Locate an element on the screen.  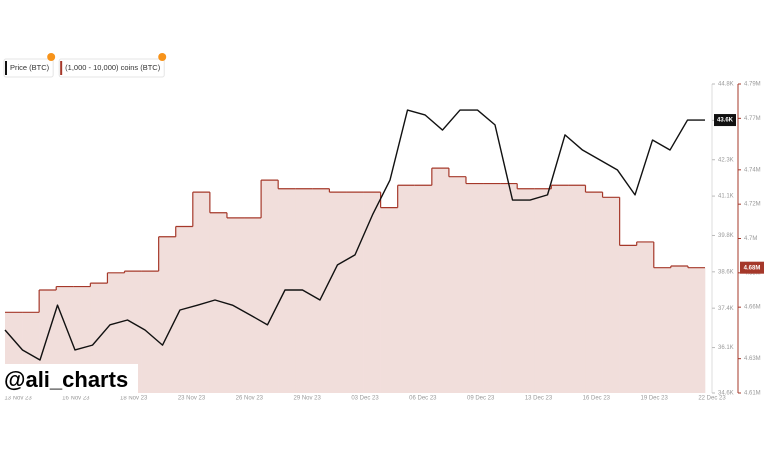
x-tick-label: 16 Dec 23 is located at coordinates (597, 399).